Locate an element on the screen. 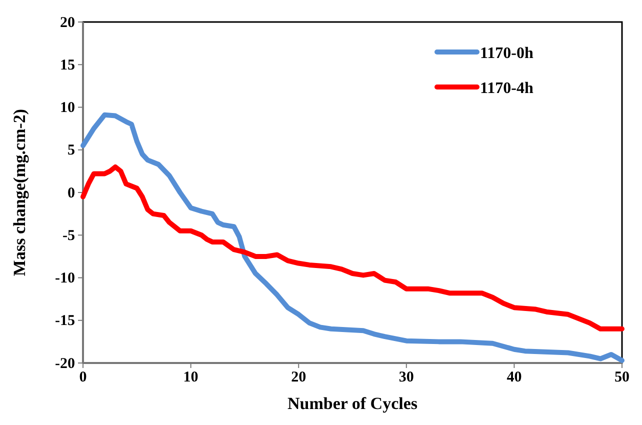 The height and width of the screenshot is (425, 642). y-tick-label: 5 is located at coordinates (71, 150).